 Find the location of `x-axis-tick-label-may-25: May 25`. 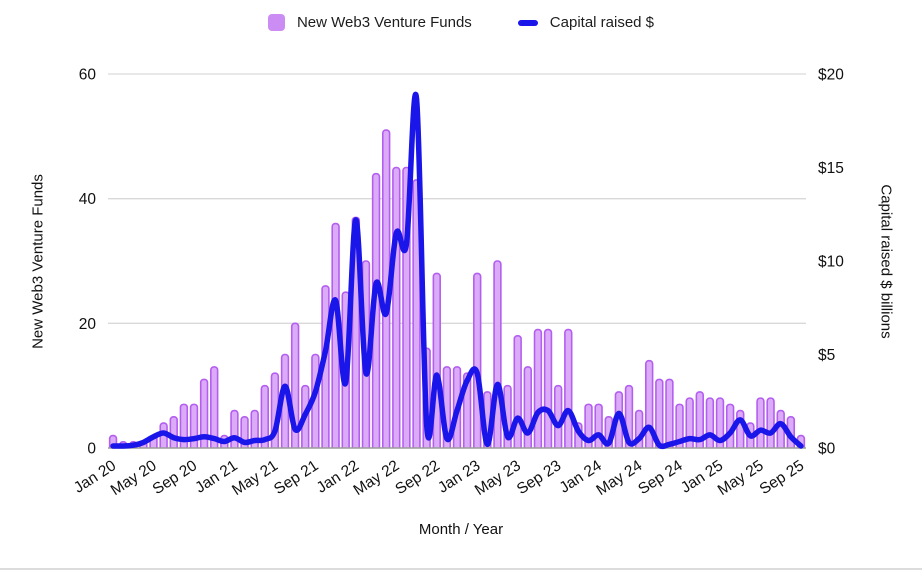

x-axis-tick-label-may-25: May 25 is located at coordinates (741, 478).